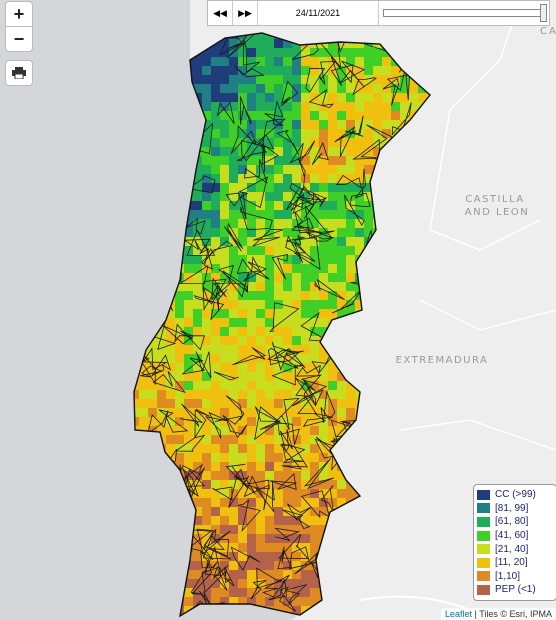 The image size is (556, 620). I want to click on leaflet-link: Leaflet, so click(458, 614).